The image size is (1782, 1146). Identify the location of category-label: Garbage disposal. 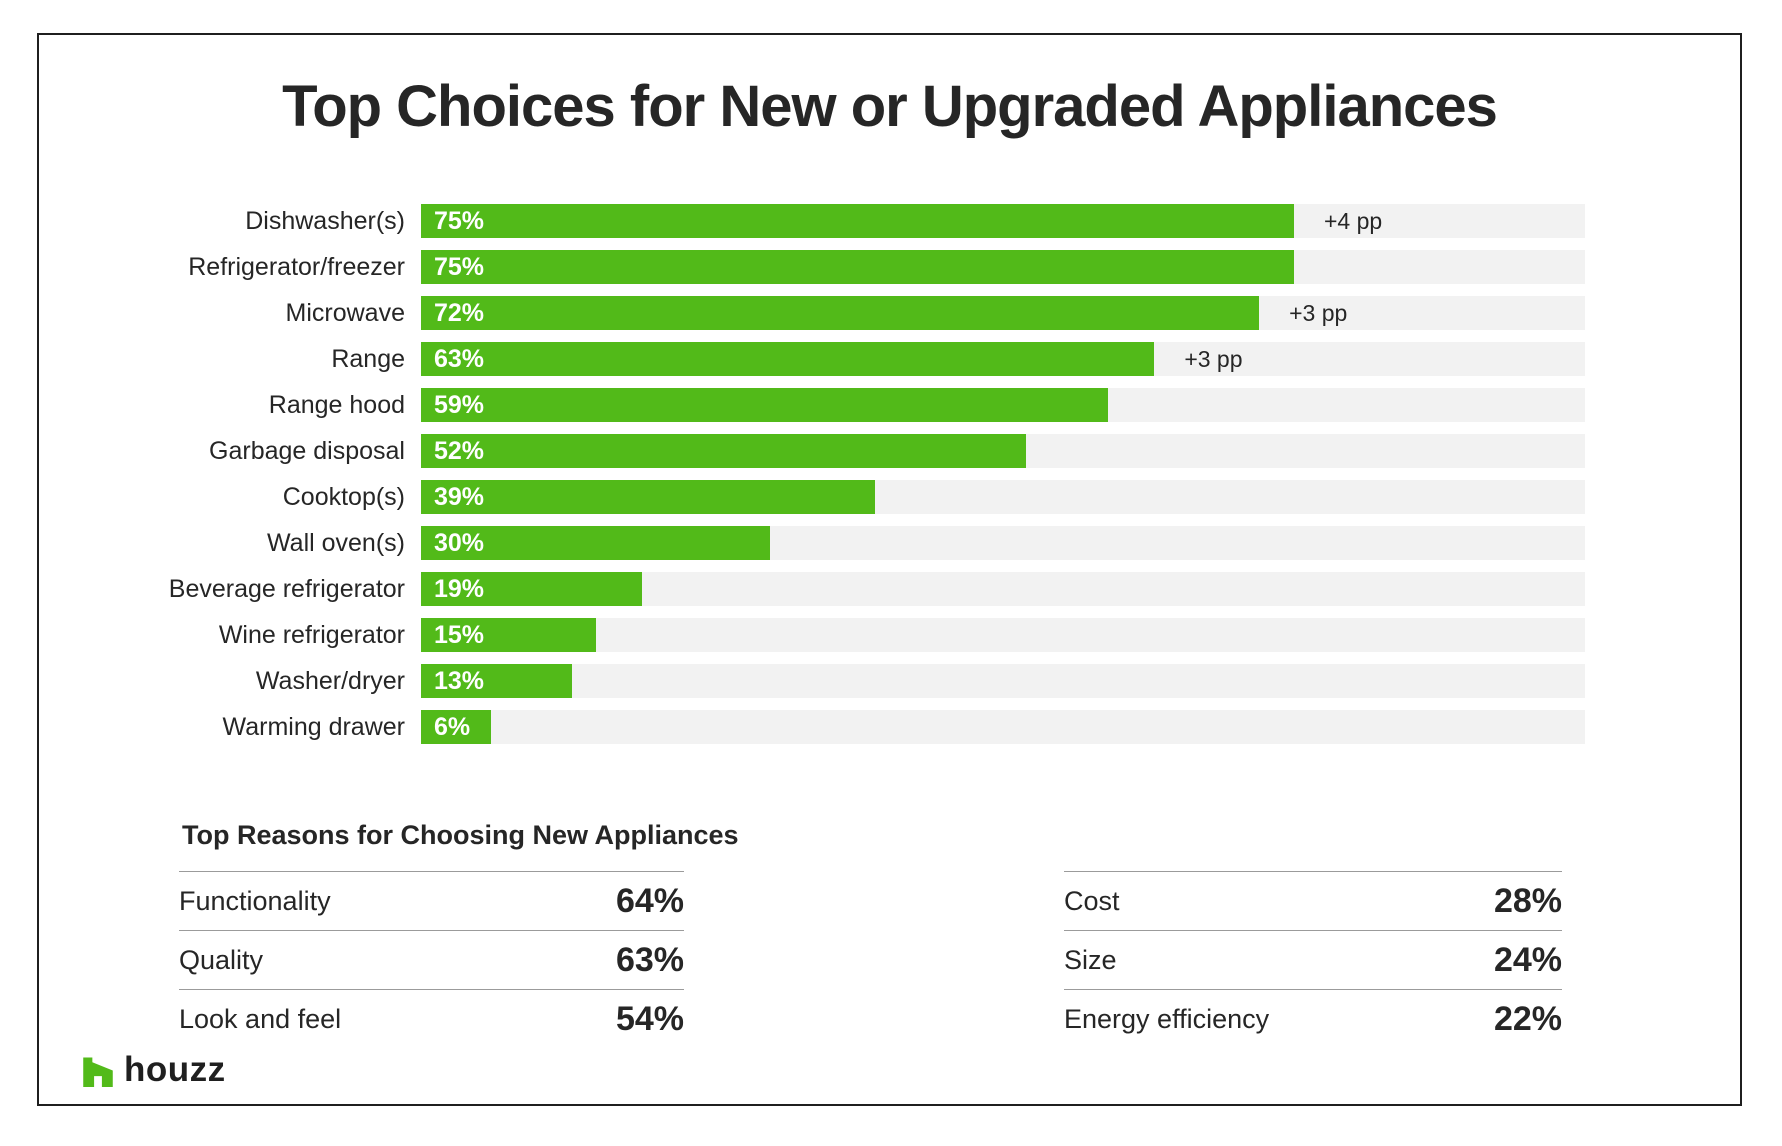
(307, 450).